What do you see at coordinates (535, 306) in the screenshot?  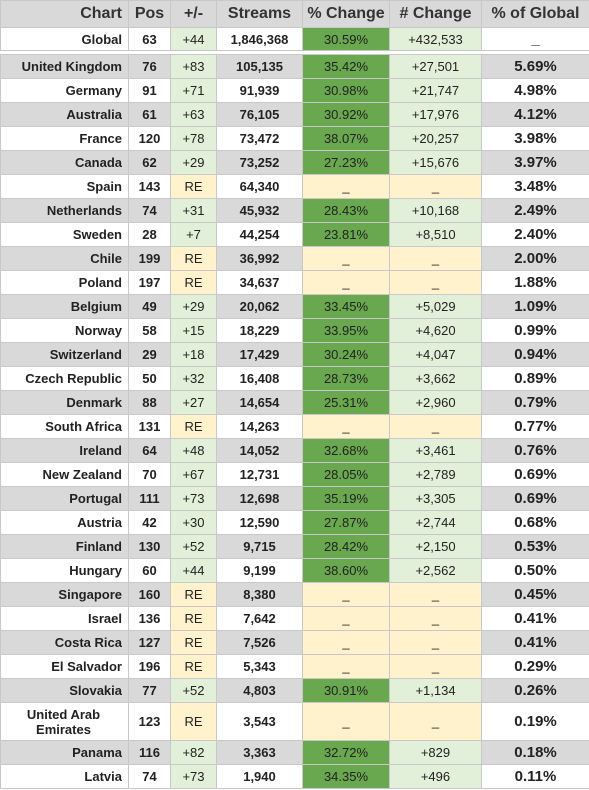 I see `cell-pct-global: 1.09%` at bounding box center [535, 306].